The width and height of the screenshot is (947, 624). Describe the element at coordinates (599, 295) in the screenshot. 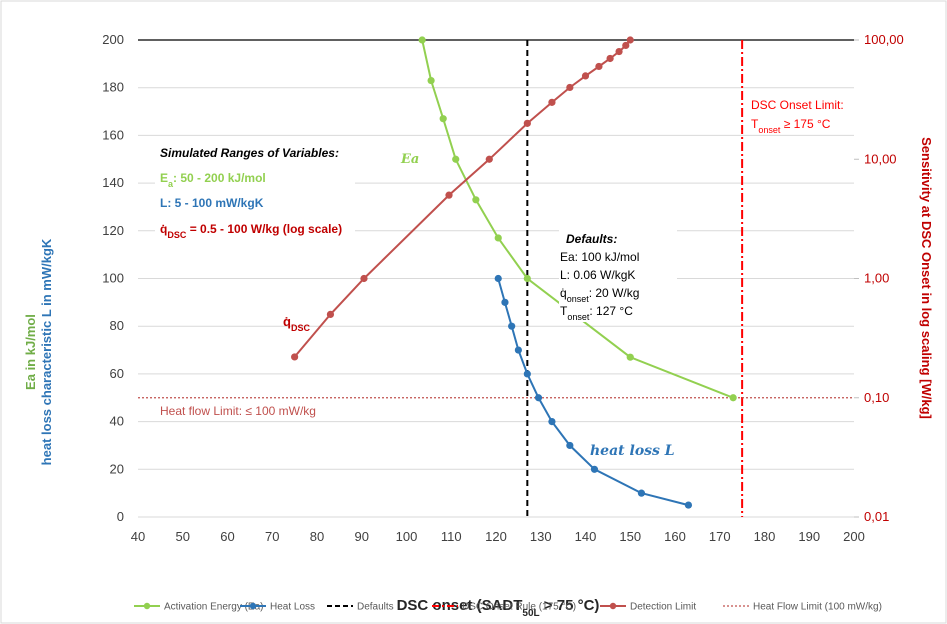

I see `defaults-line-3: q̇onset: 20 W/kg` at that location.